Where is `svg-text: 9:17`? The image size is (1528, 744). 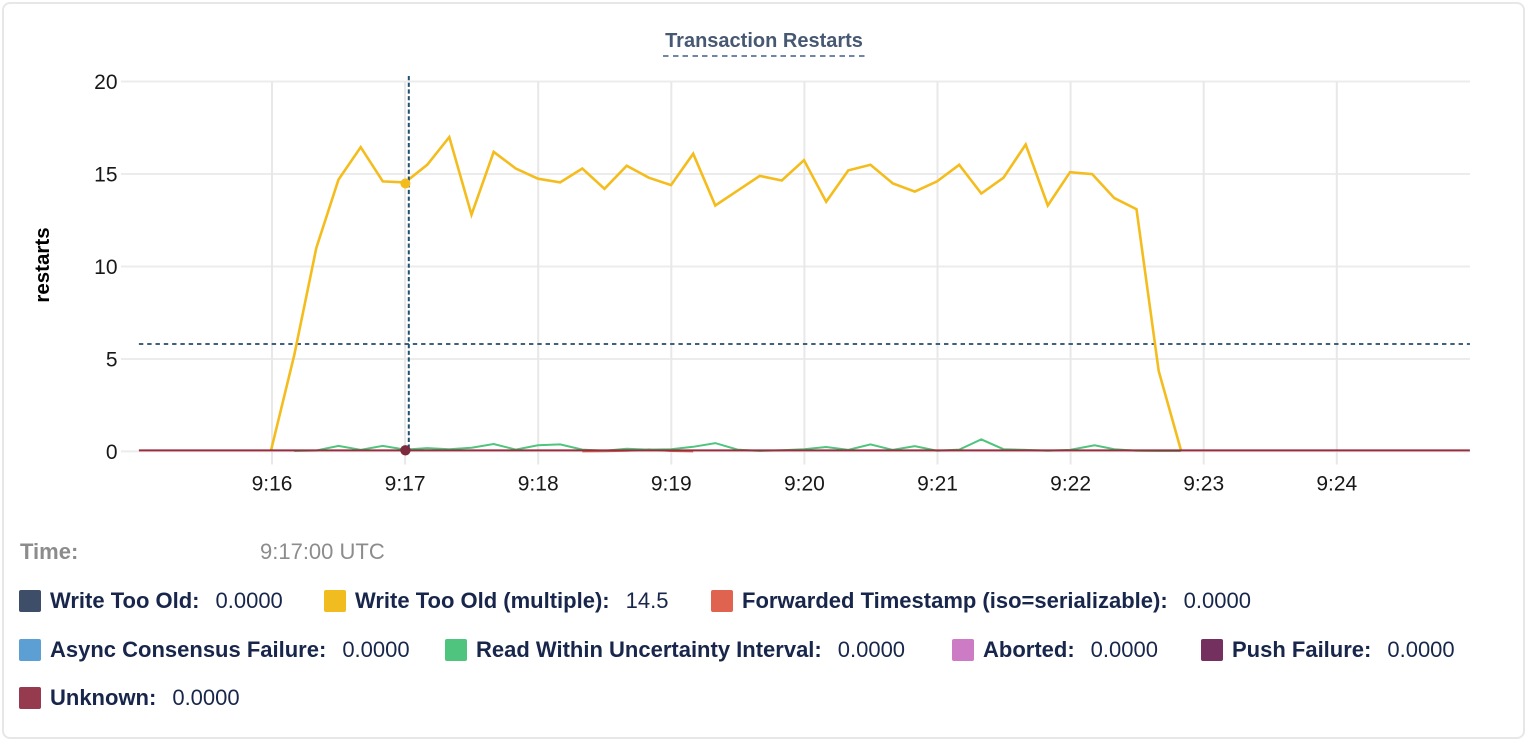 svg-text: 9:17 is located at coordinates (405, 483).